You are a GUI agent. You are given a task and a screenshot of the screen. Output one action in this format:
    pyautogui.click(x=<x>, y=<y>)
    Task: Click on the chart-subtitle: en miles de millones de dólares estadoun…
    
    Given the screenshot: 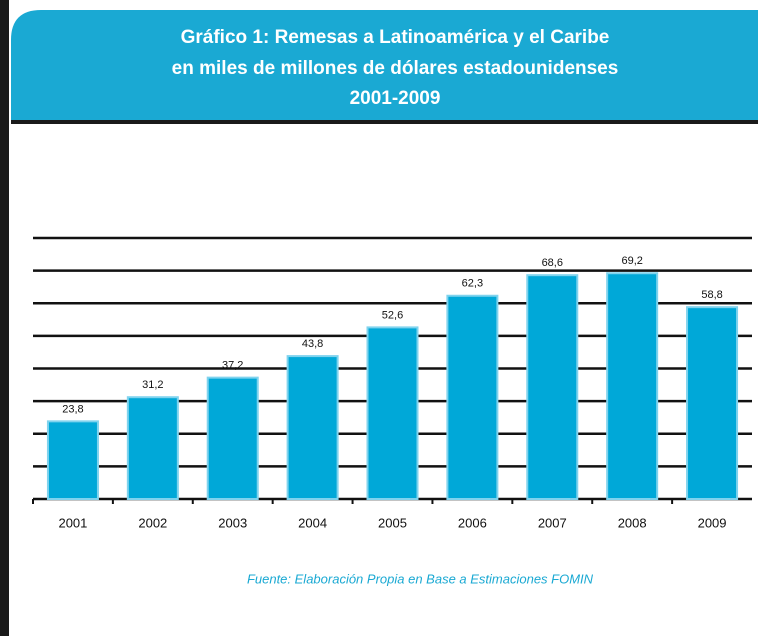 What is the action you would take?
    pyautogui.click(x=395, y=68)
    